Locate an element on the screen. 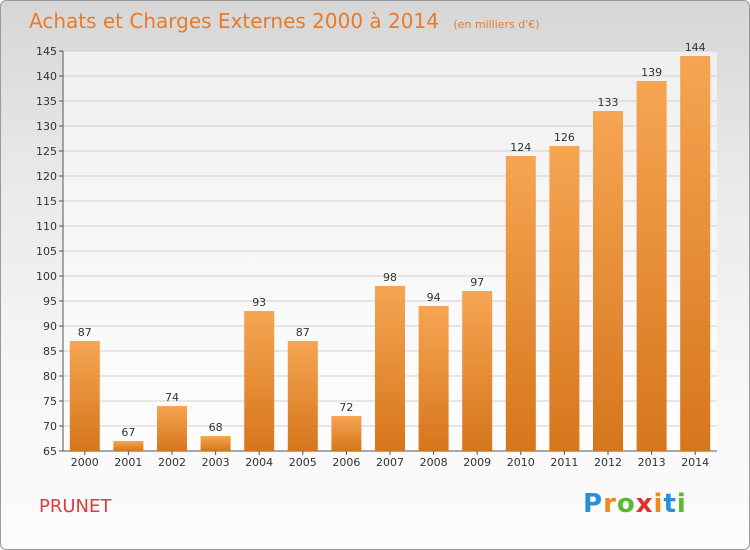 This screenshot has height=550, width=750. x-tick-label: 2009 is located at coordinates (477, 462).